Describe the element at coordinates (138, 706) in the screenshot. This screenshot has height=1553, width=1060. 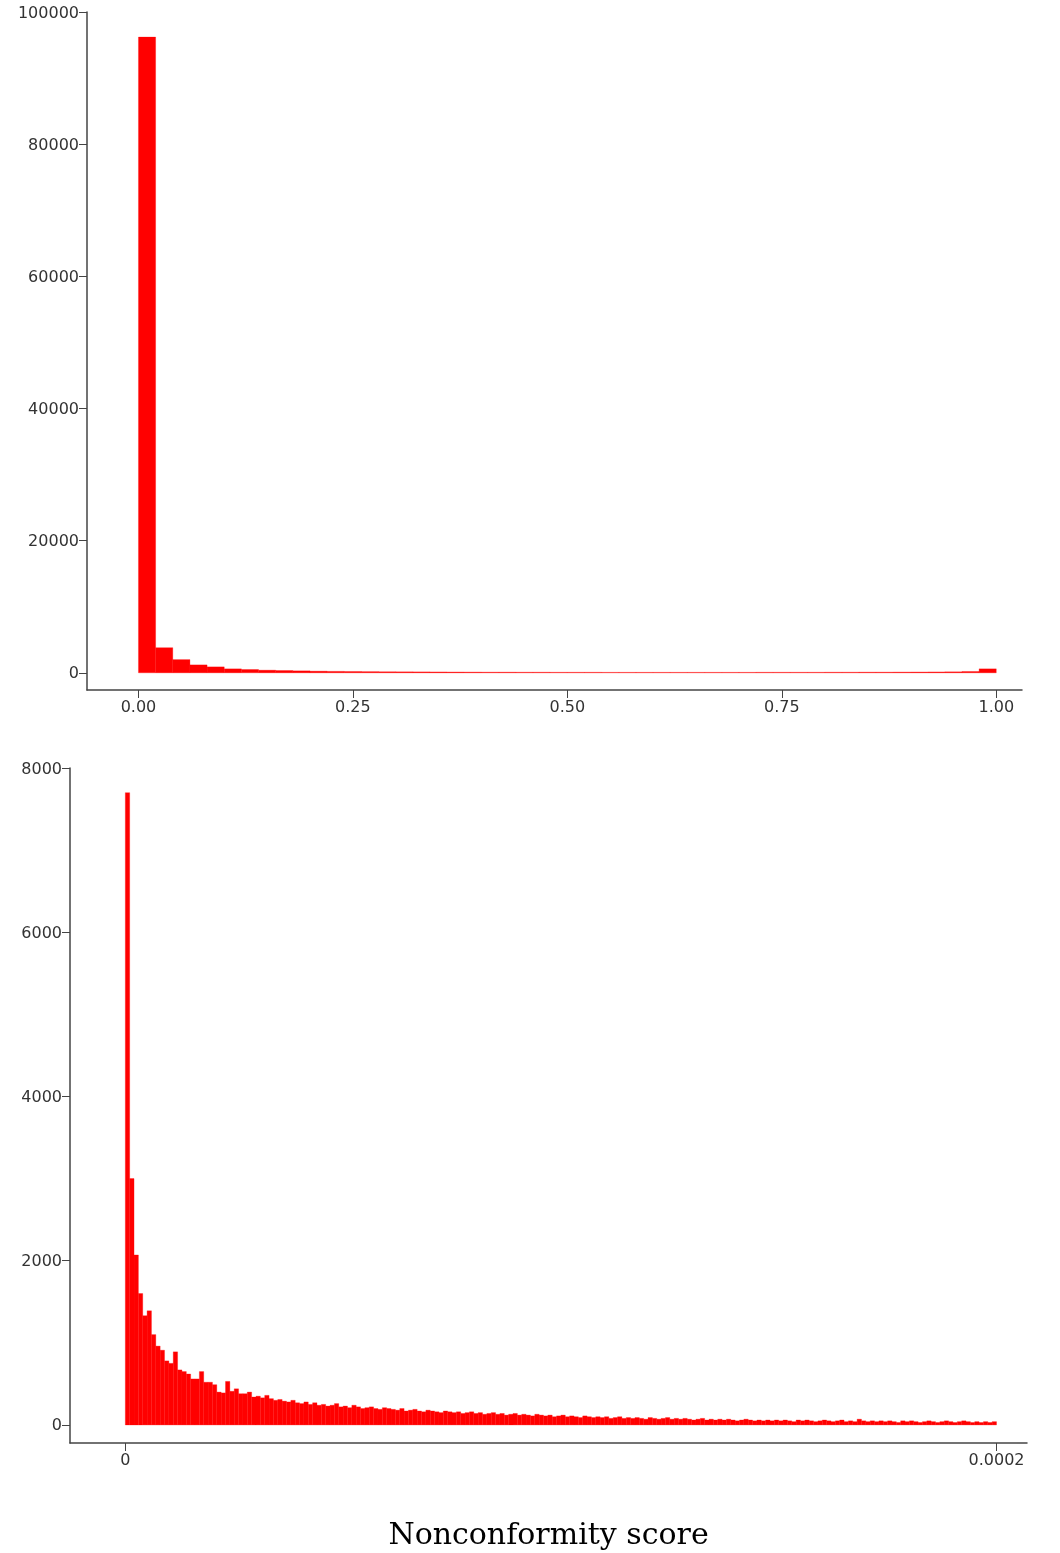
I see `x-tick-label: 0.00` at that location.